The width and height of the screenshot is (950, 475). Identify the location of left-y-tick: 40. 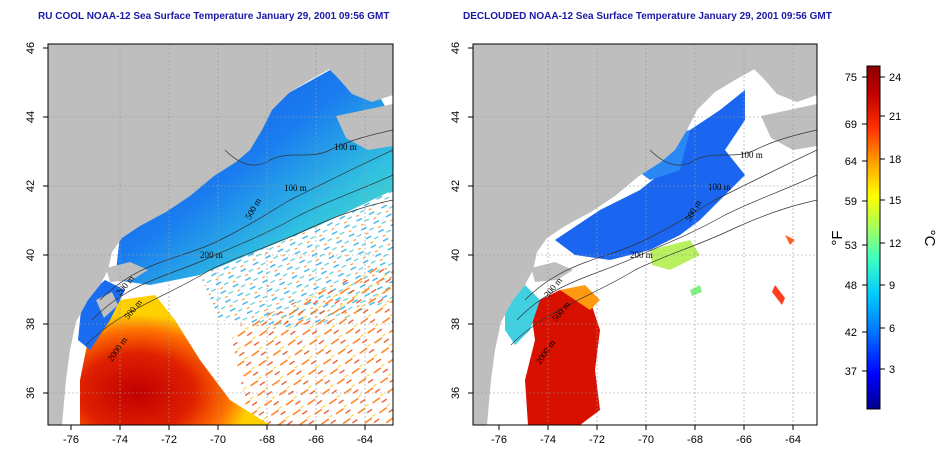
(31, 255).